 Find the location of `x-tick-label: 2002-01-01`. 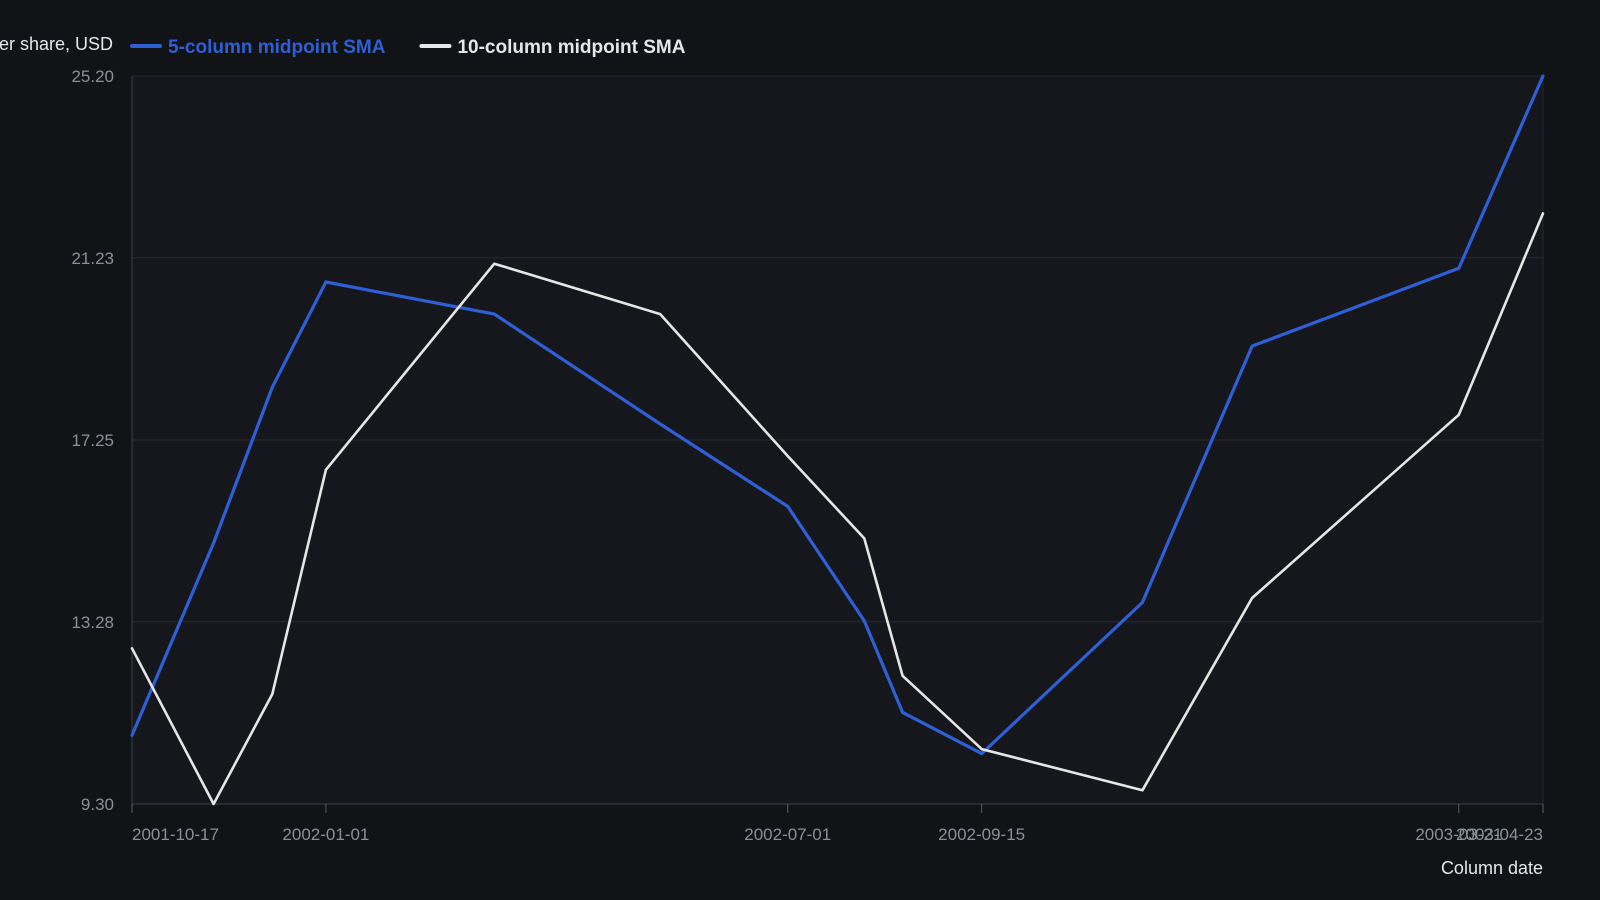

x-tick-label: 2002-01-01 is located at coordinates (325, 834).